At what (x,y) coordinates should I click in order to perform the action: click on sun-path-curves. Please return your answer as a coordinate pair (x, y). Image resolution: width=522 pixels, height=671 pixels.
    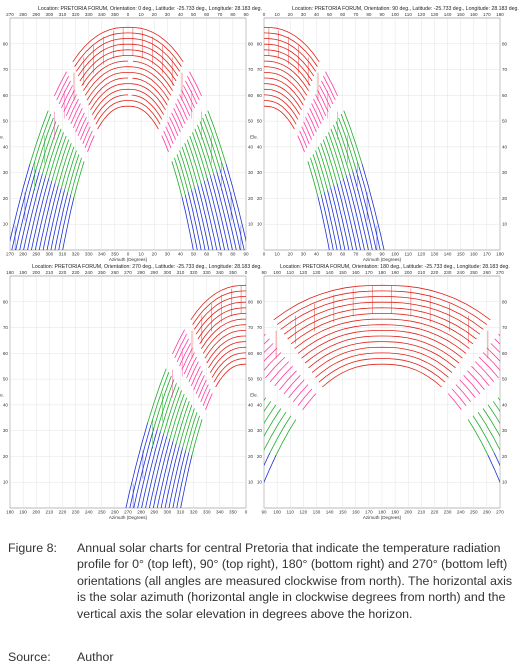
    Looking at the image, I should click on (382, 384).